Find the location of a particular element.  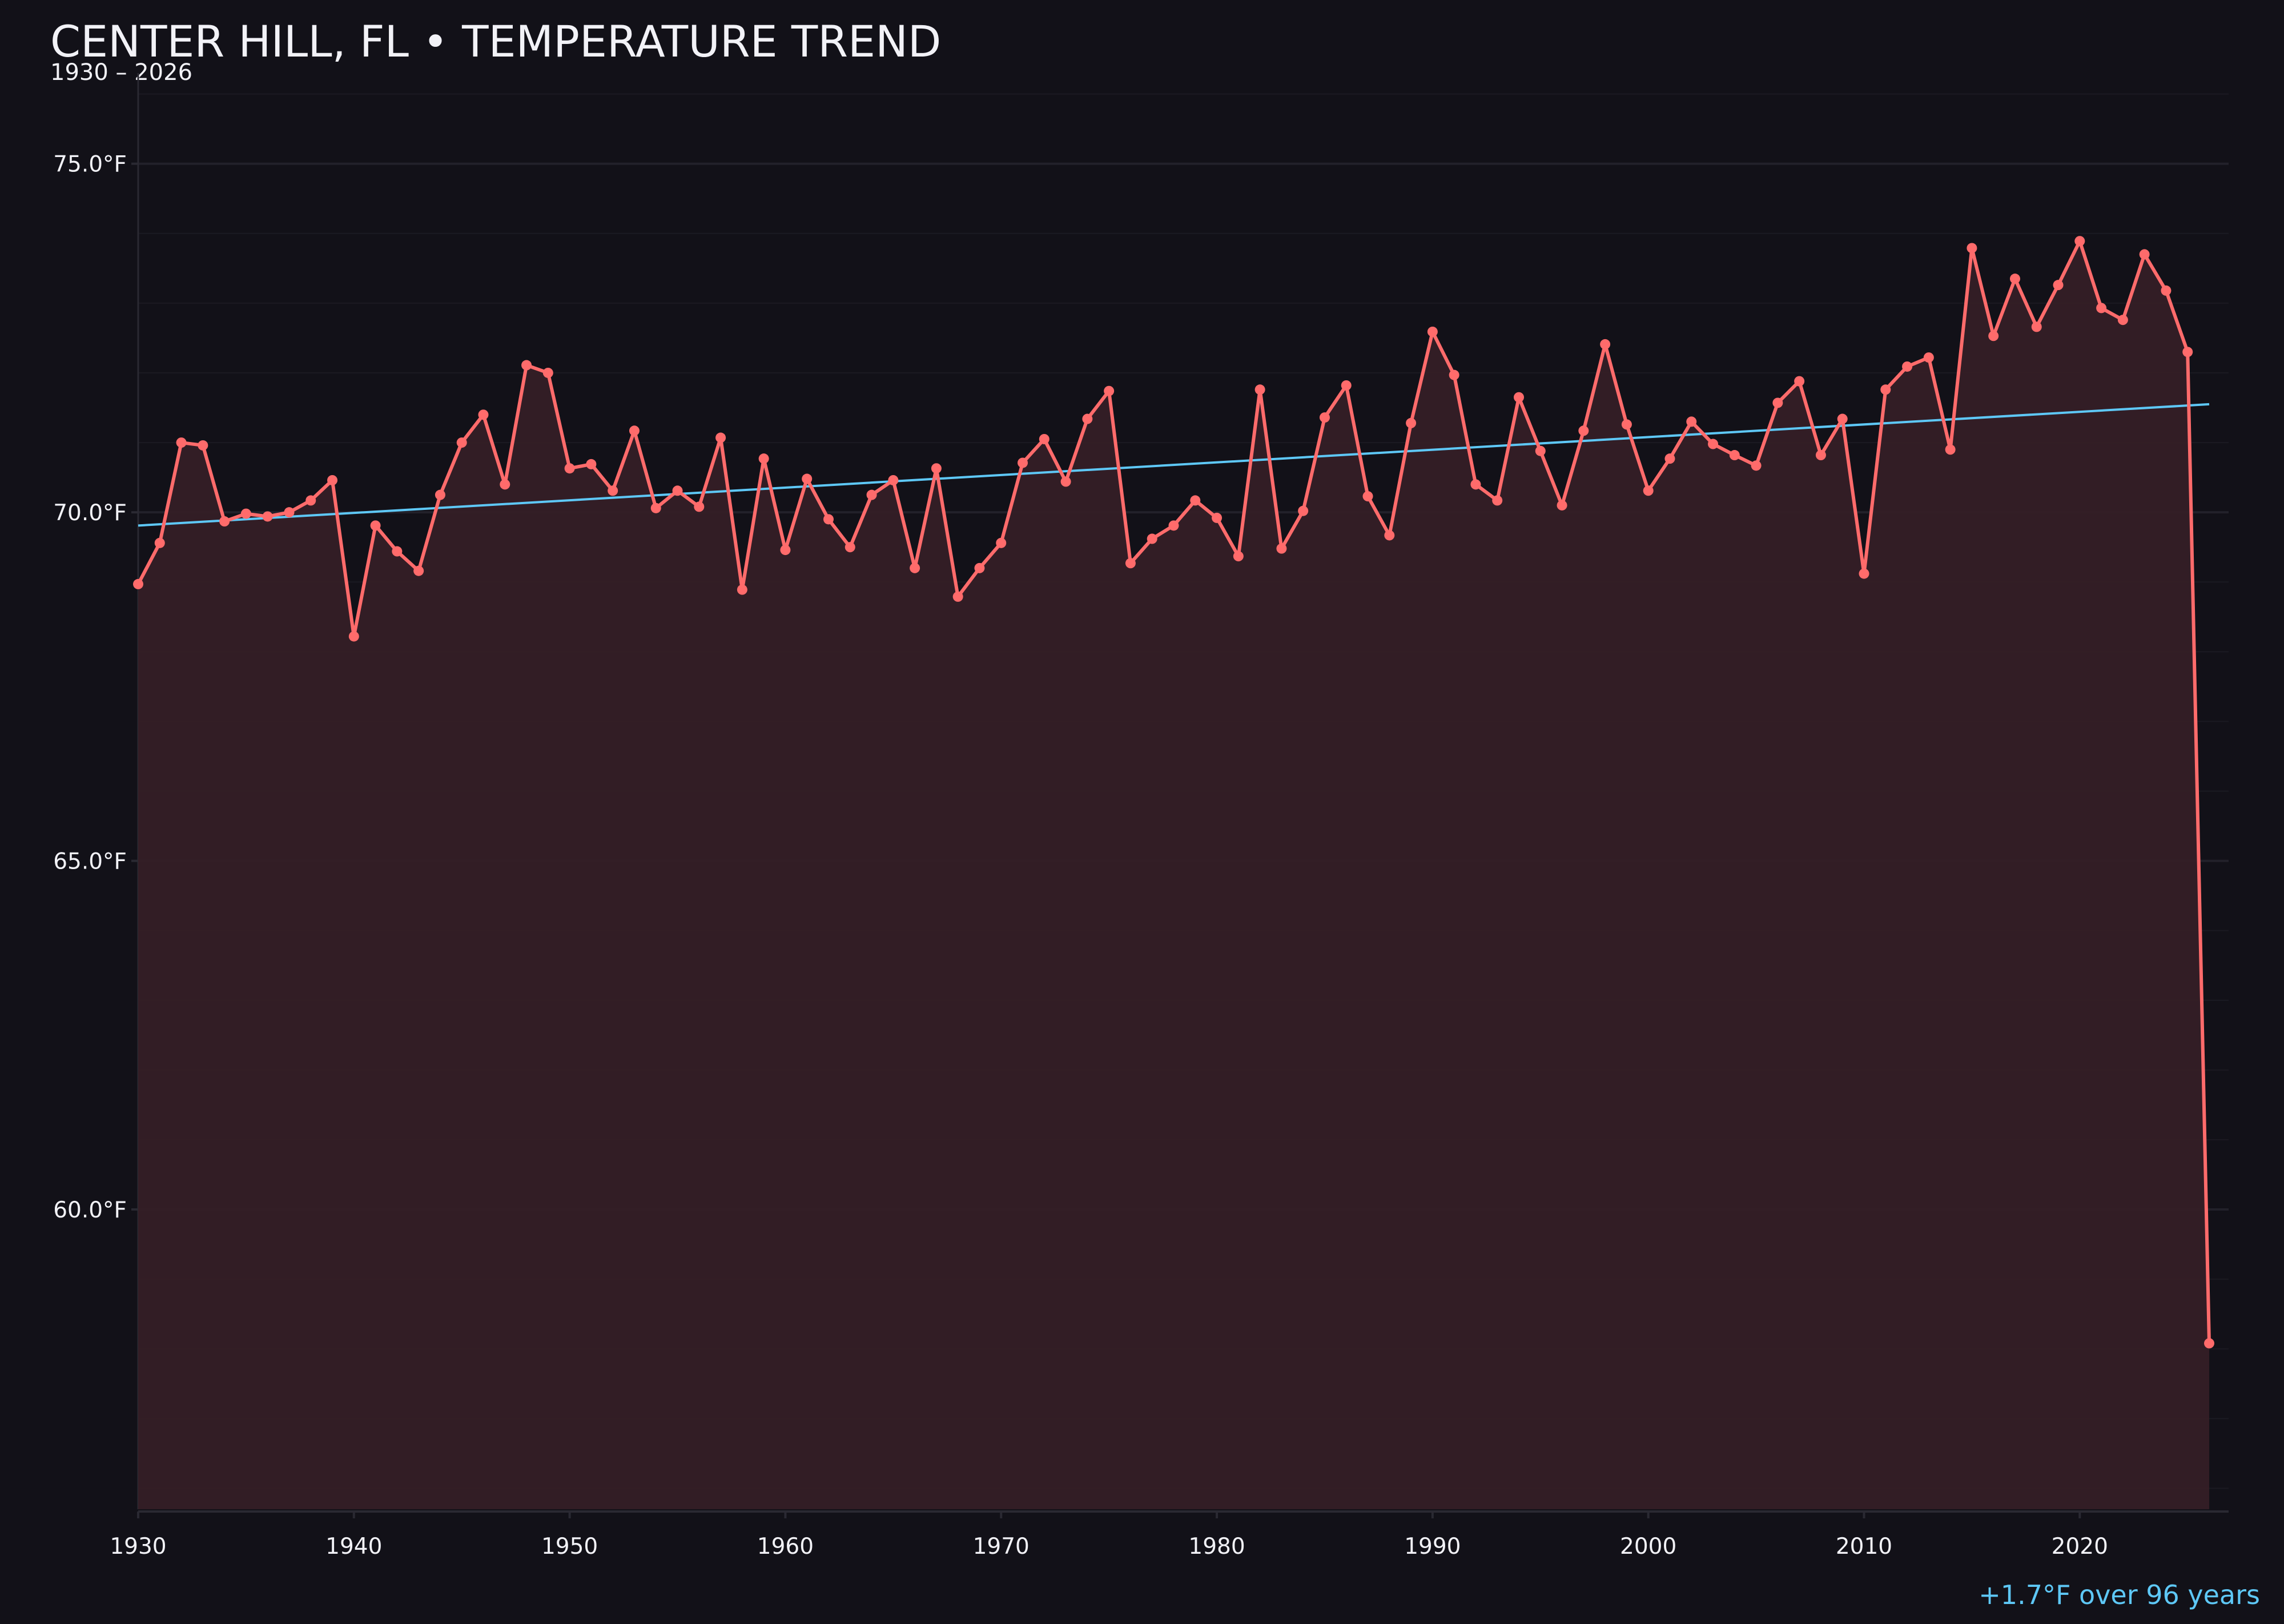

y-tick-label: 70.0°F is located at coordinates (90, 513).